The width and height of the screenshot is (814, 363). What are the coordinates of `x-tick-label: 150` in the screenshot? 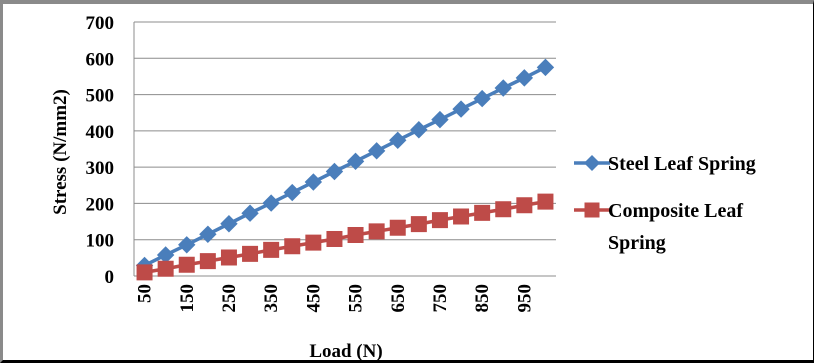 It's located at (187, 298).